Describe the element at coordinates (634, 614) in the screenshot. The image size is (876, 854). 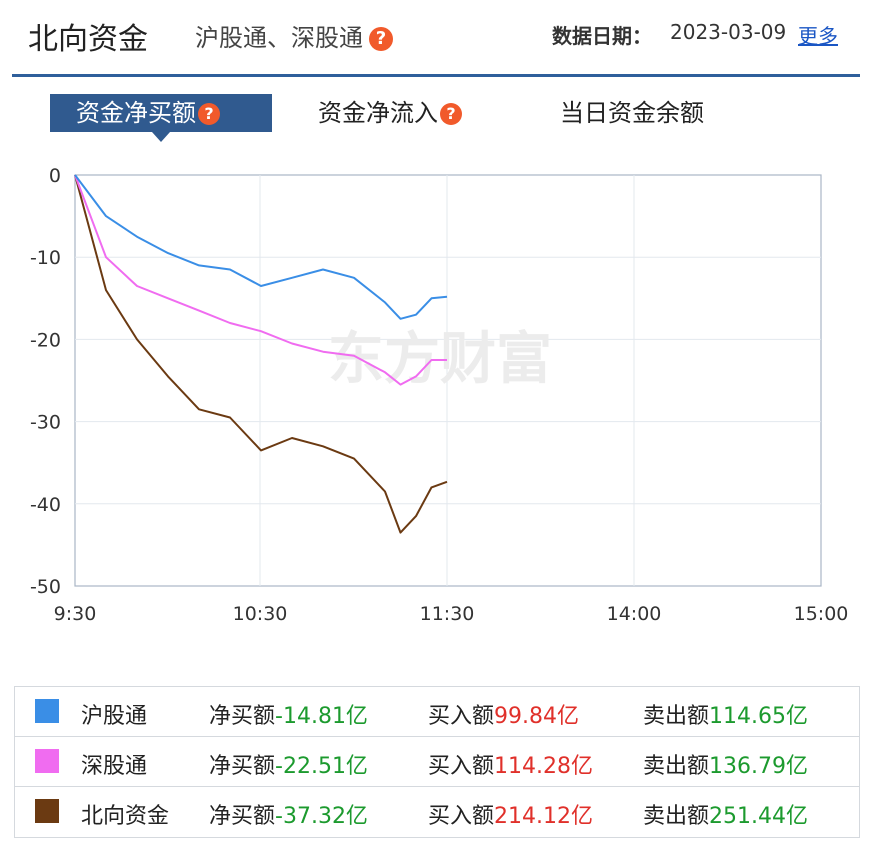
I see `x-tick-label: 14:00` at that location.